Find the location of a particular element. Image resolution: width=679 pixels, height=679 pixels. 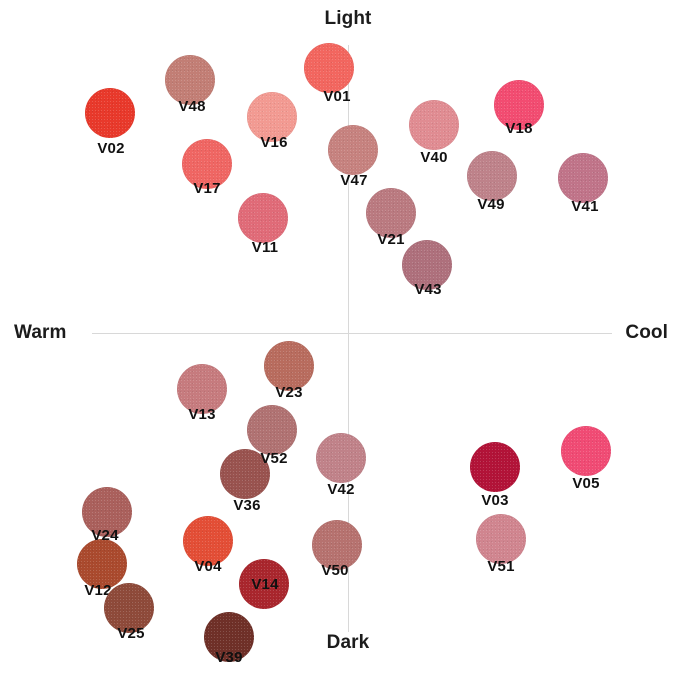

shade-label-v12: V12 is located at coordinates (98, 590).